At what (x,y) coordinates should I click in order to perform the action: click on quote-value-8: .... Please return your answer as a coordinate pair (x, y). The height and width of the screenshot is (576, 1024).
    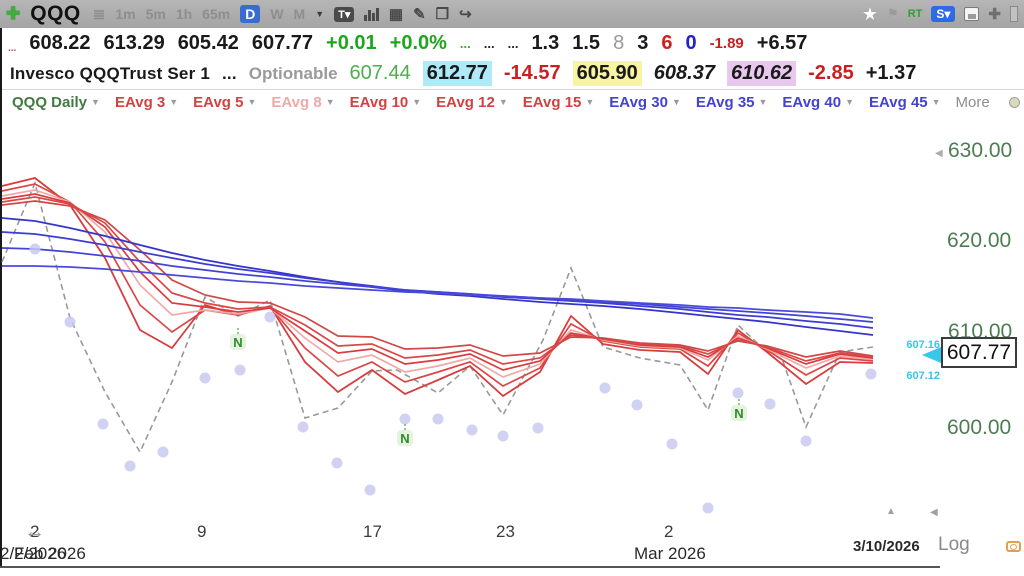
    Looking at the image, I should click on (489, 43).